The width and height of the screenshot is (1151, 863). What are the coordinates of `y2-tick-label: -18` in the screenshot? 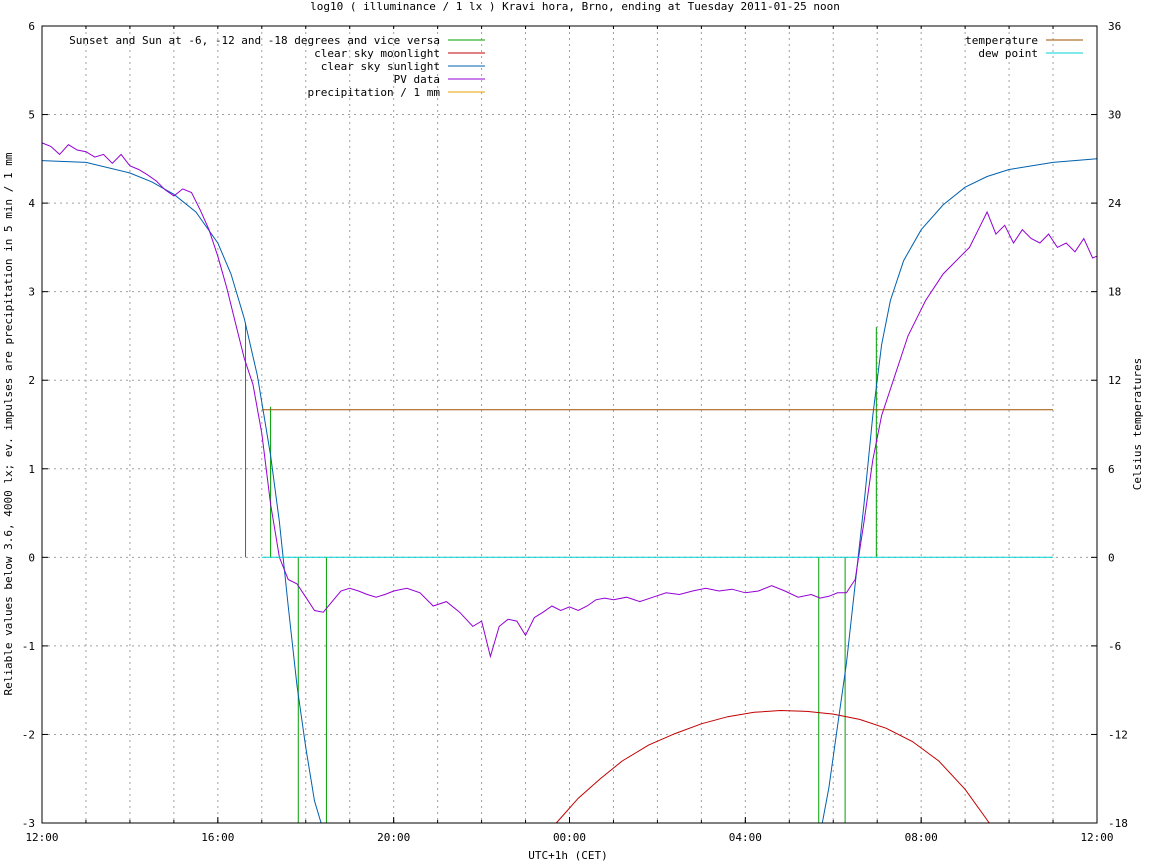 It's located at (1118, 823).